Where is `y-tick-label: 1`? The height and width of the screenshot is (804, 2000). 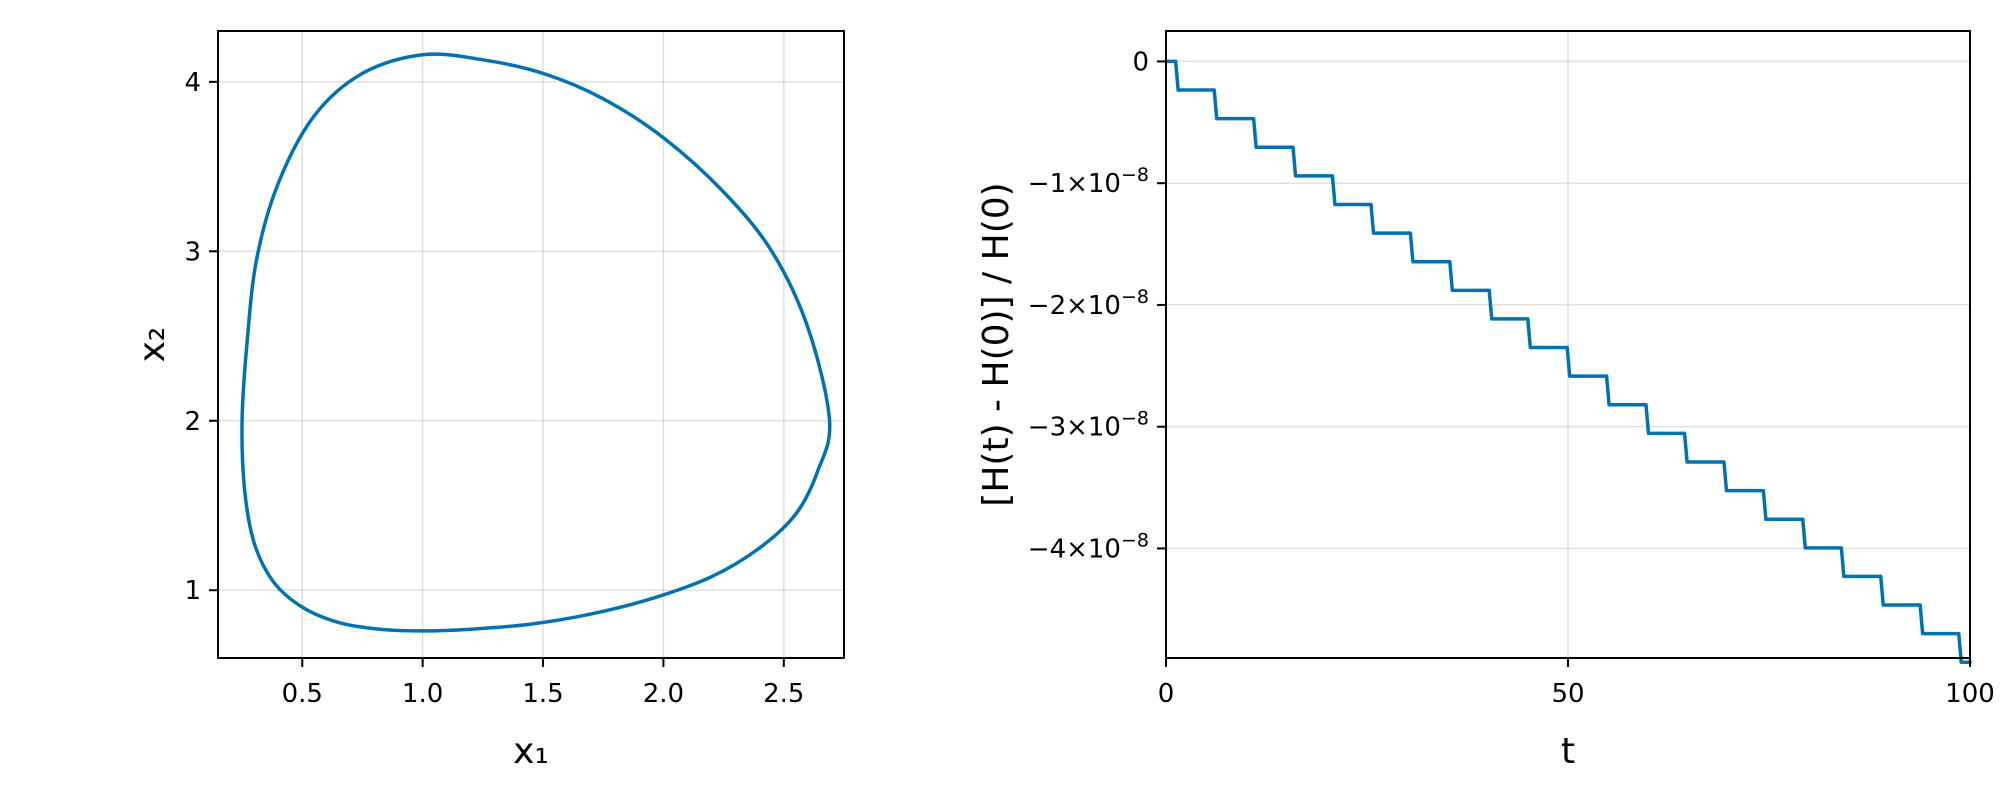
y-tick-label: 1 is located at coordinates (192, 591).